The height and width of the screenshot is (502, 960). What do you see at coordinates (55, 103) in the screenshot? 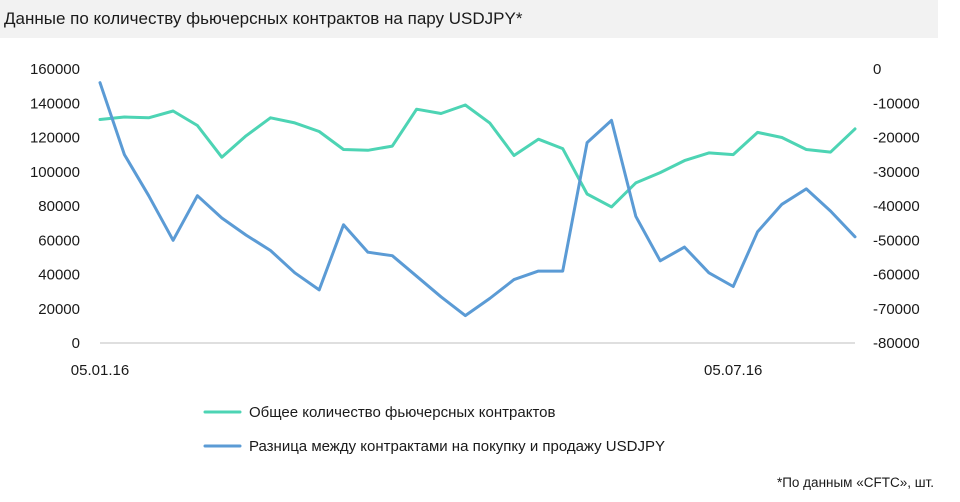
I see `left-y-tick-label: 140000` at bounding box center [55, 103].